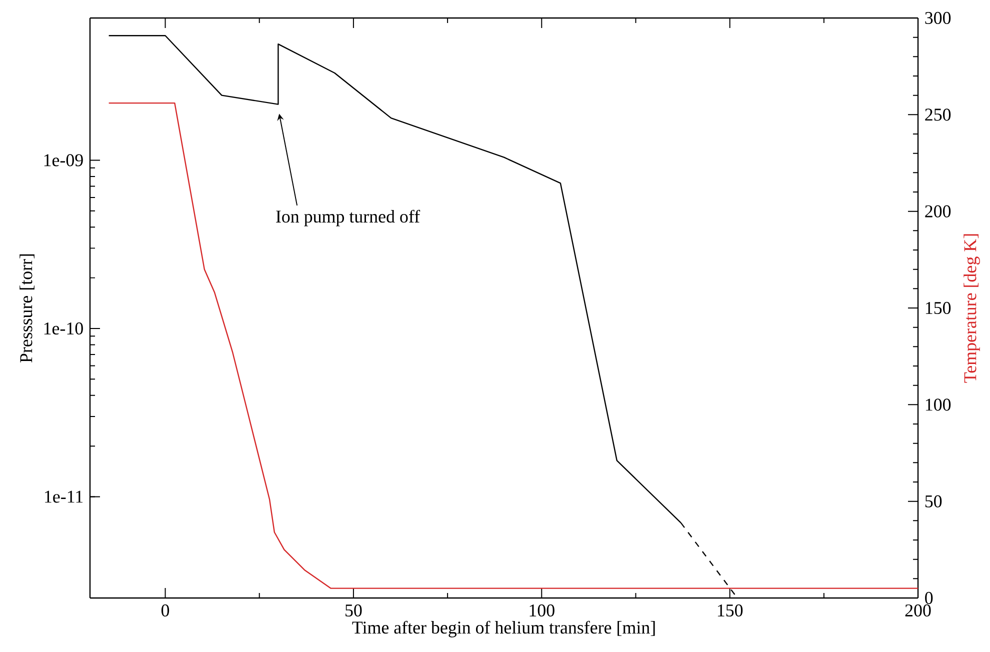 Image resolution: width=990 pixels, height=652 pixels. What do you see at coordinates (929, 598) in the screenshot?
I see `y2-tick-label: 0` at bounding box center [929, 598].